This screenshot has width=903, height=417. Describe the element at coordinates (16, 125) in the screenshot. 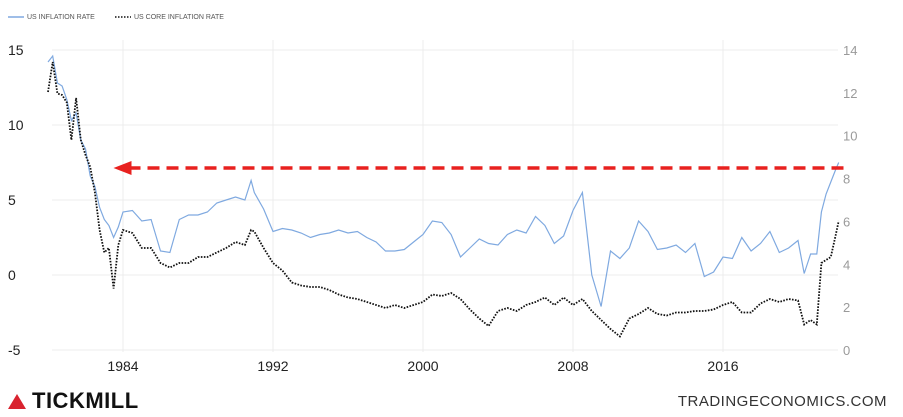

I see `left-tick-label: 10` at that location.